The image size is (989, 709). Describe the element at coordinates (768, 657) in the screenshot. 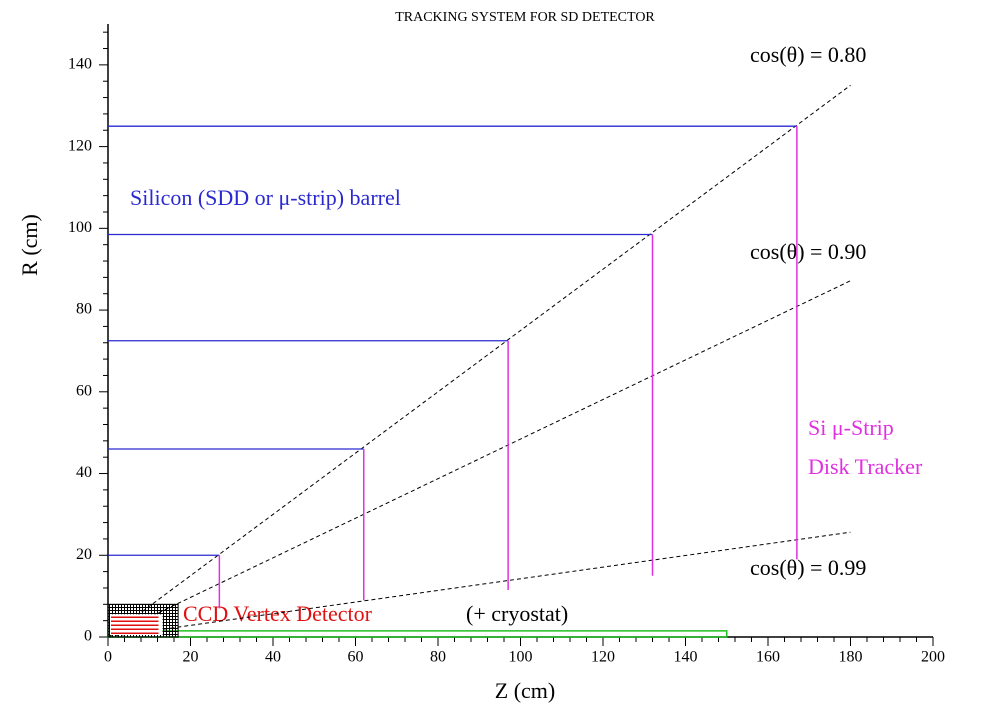

I see `x-tick-label: 160` at that location.